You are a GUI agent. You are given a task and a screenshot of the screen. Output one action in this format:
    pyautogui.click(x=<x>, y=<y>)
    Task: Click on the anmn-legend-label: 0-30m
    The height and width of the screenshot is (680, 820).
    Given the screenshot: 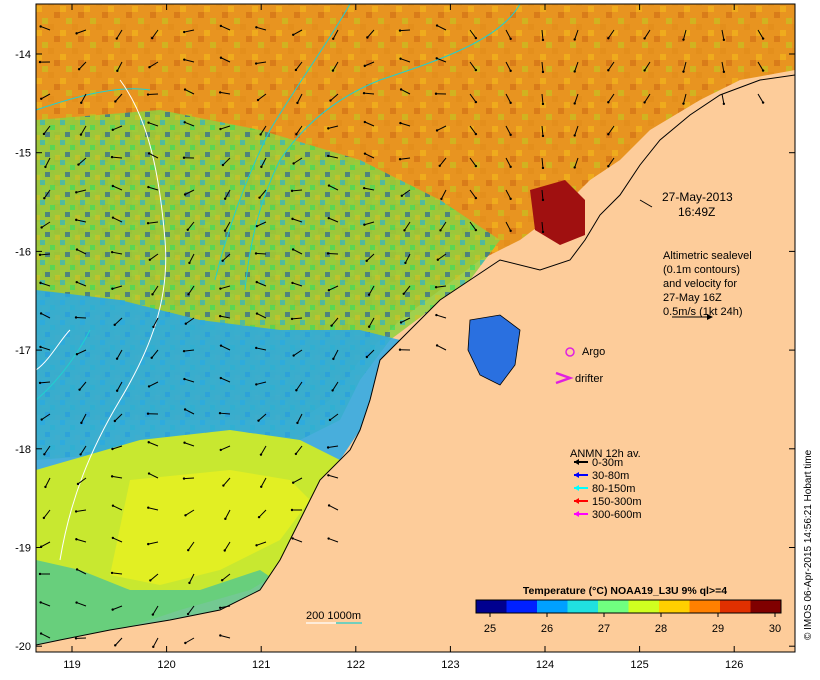 What is the action you would take?
    pyautogui.click(x=607, y=463)
    